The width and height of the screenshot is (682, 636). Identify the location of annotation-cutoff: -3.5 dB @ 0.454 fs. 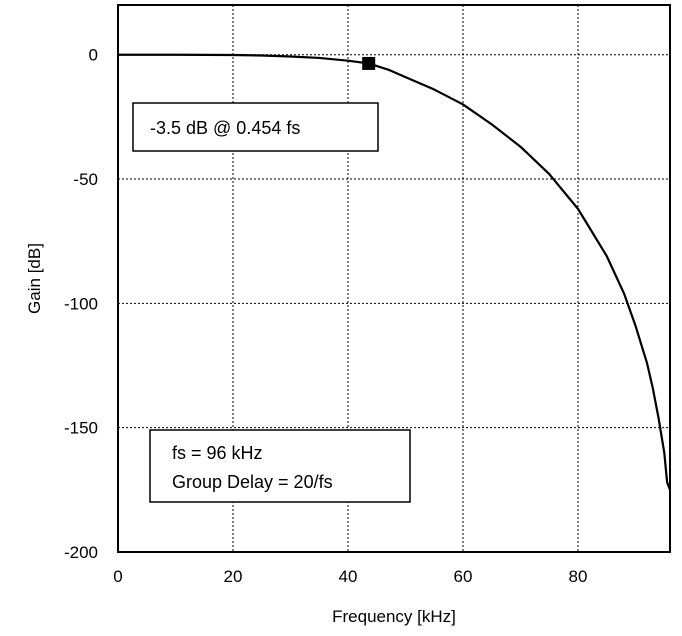
(255, 127).